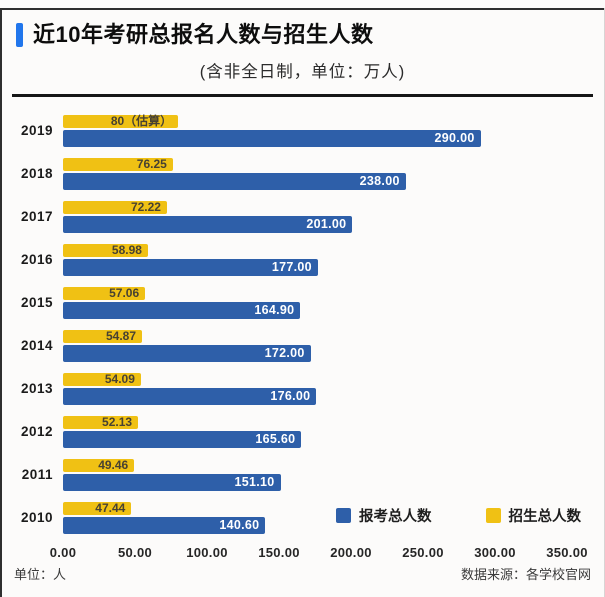 Image resolution: width=605 pixels, height=597 pixels. What do you see at coordinates (234, 181) in the screenshot?
I see `applicants-bar: 238.00` at bounding box center [234, 181].